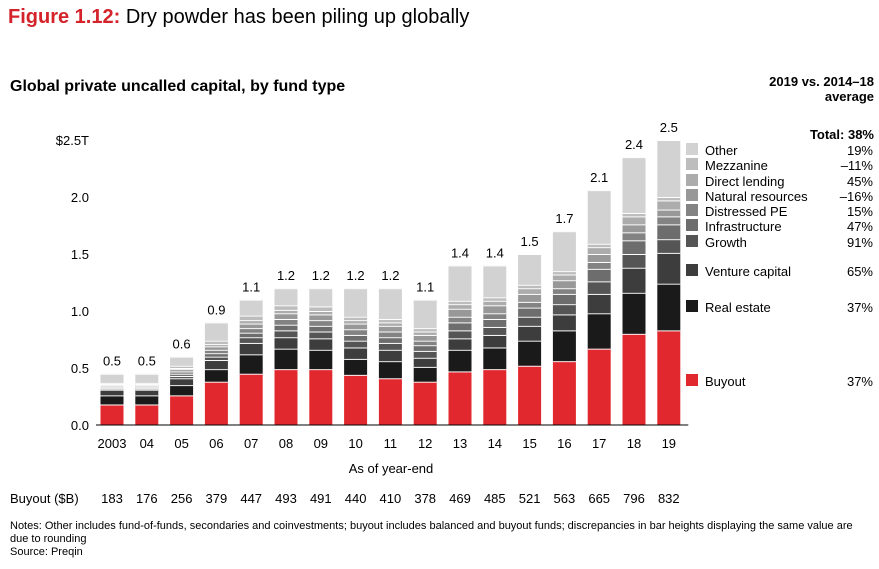 Image resolution: width=879 pixels, height=569 pixels. I want to click on source-text: Source: Preqin, so click(46, 552).